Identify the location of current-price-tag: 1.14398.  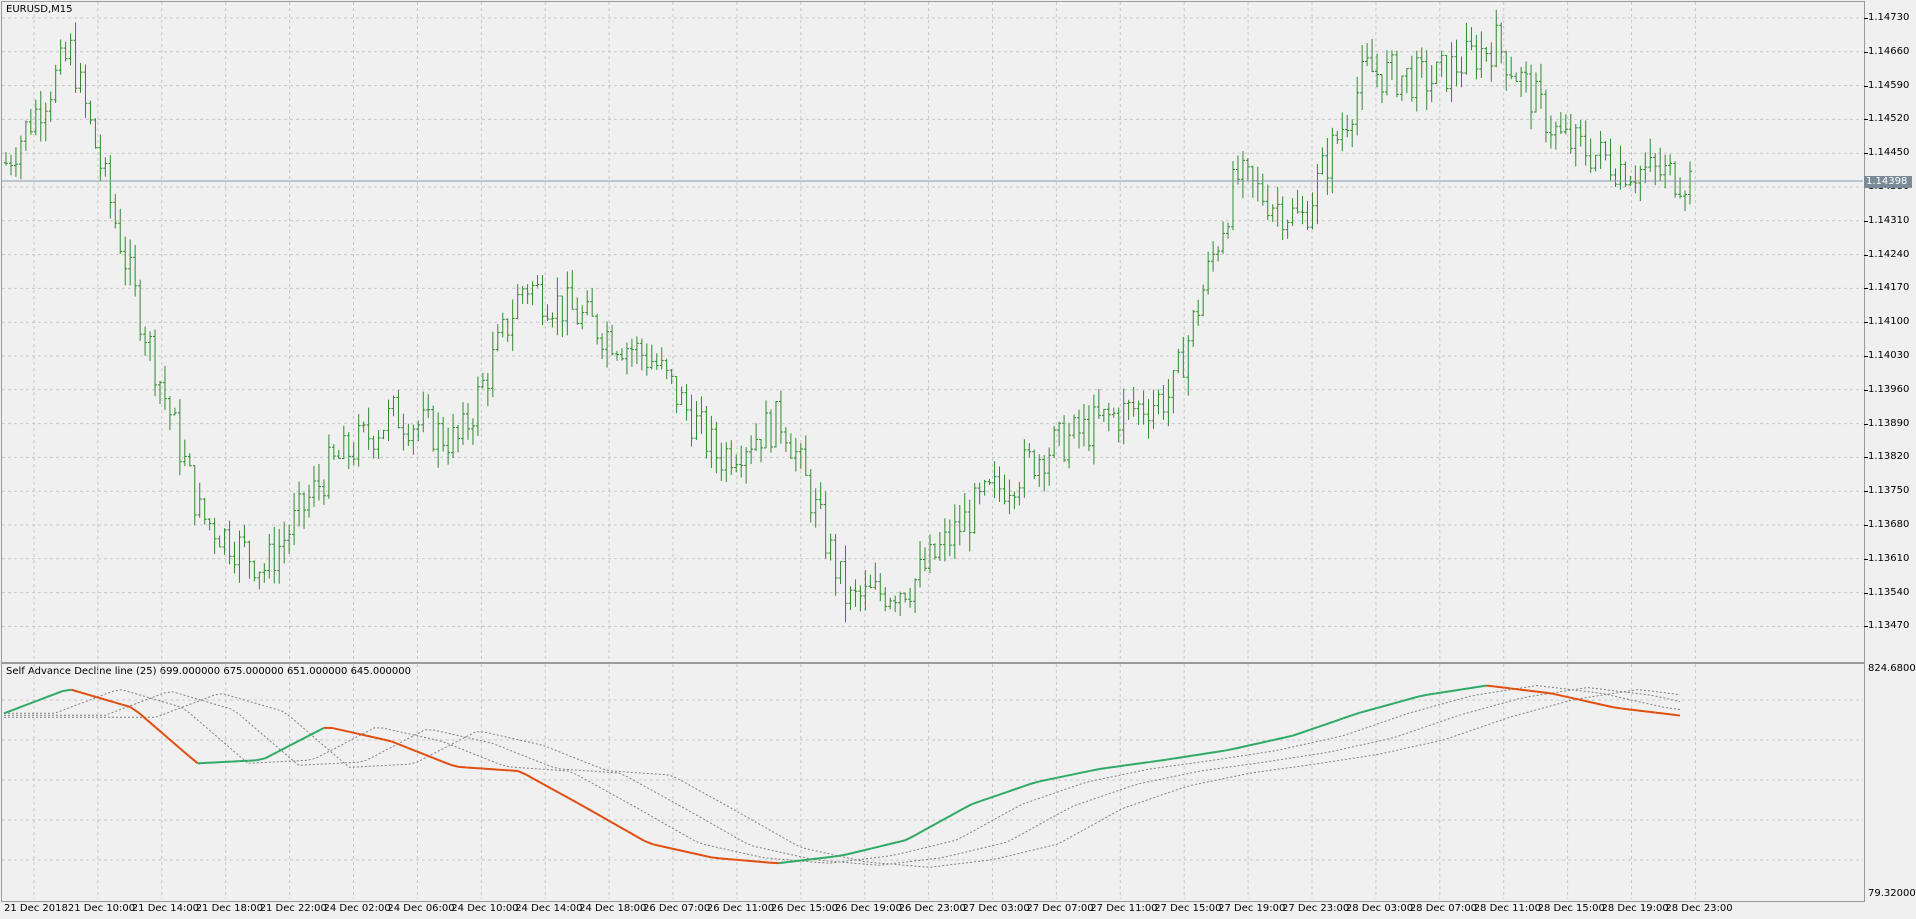
(1888, 182).